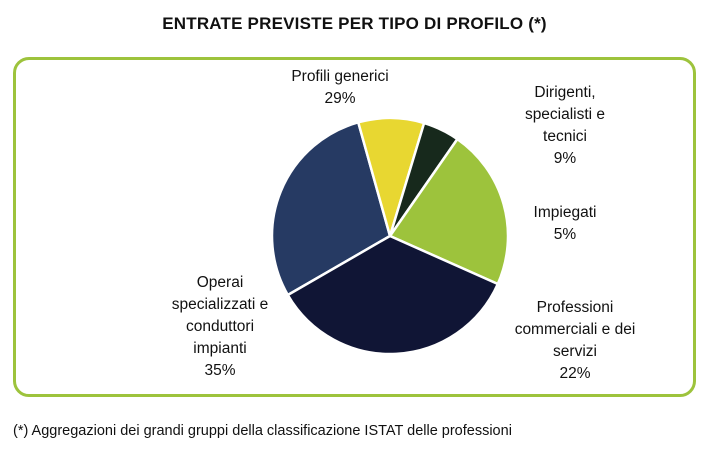 This screenshot has width=709, height=453. What do you see at coordinates (575, 307) in the screenshot?
I see `slice-name-professioni-line-1: Professioni` at bounding box center [575, 307].